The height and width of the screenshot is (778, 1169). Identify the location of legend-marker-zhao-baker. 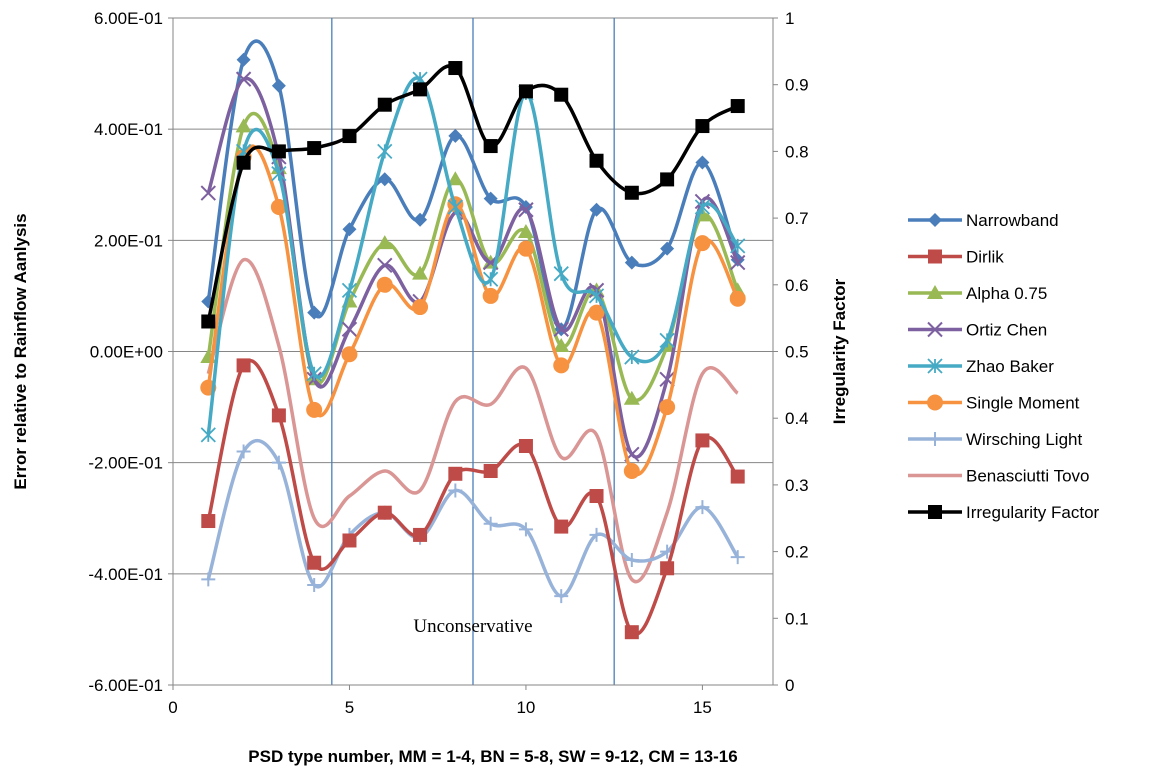
(935, 366).